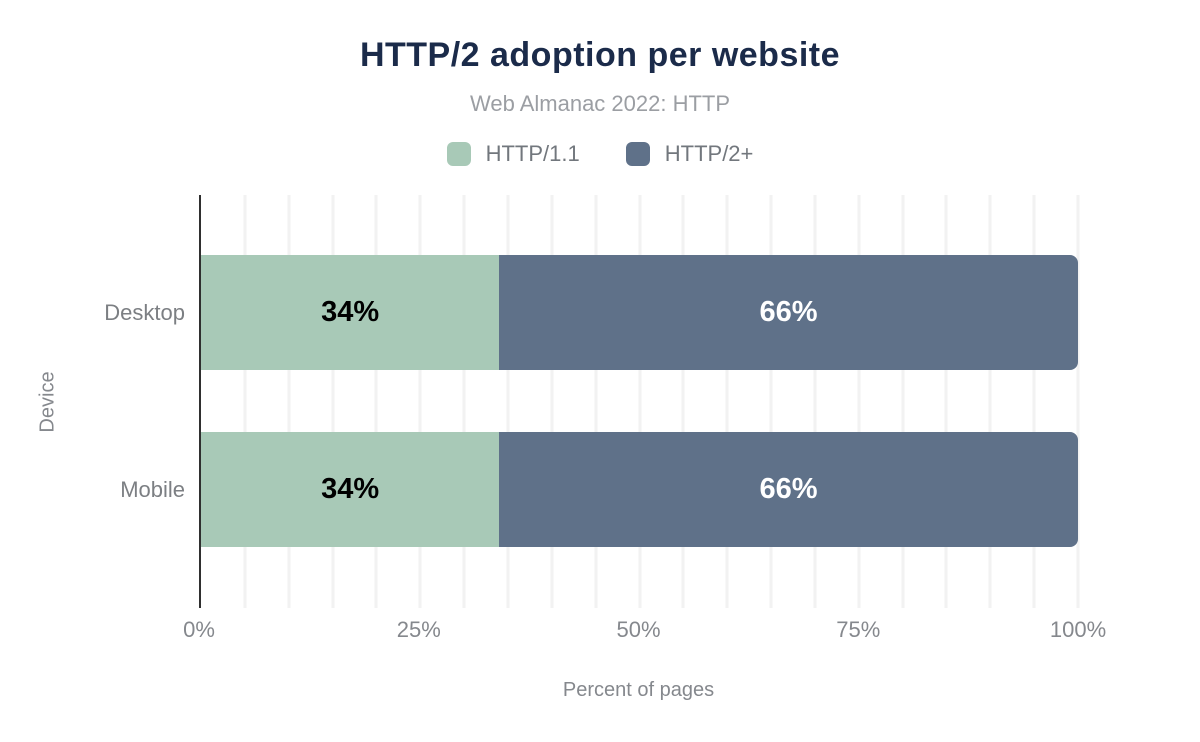 The image size is (1200, 742). Describe the element at coordinates (1078, 629) in the screenshot. I see `x-tick-100: 100%` at that location.